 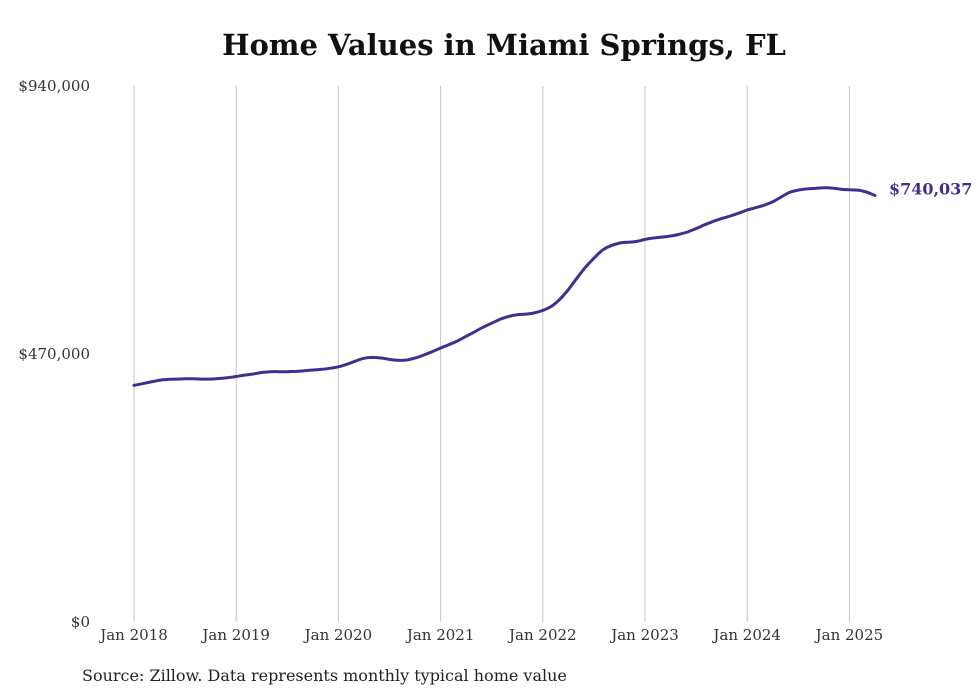 I want to click on latest-value-label: $740,037, so click(x=931, y=188).